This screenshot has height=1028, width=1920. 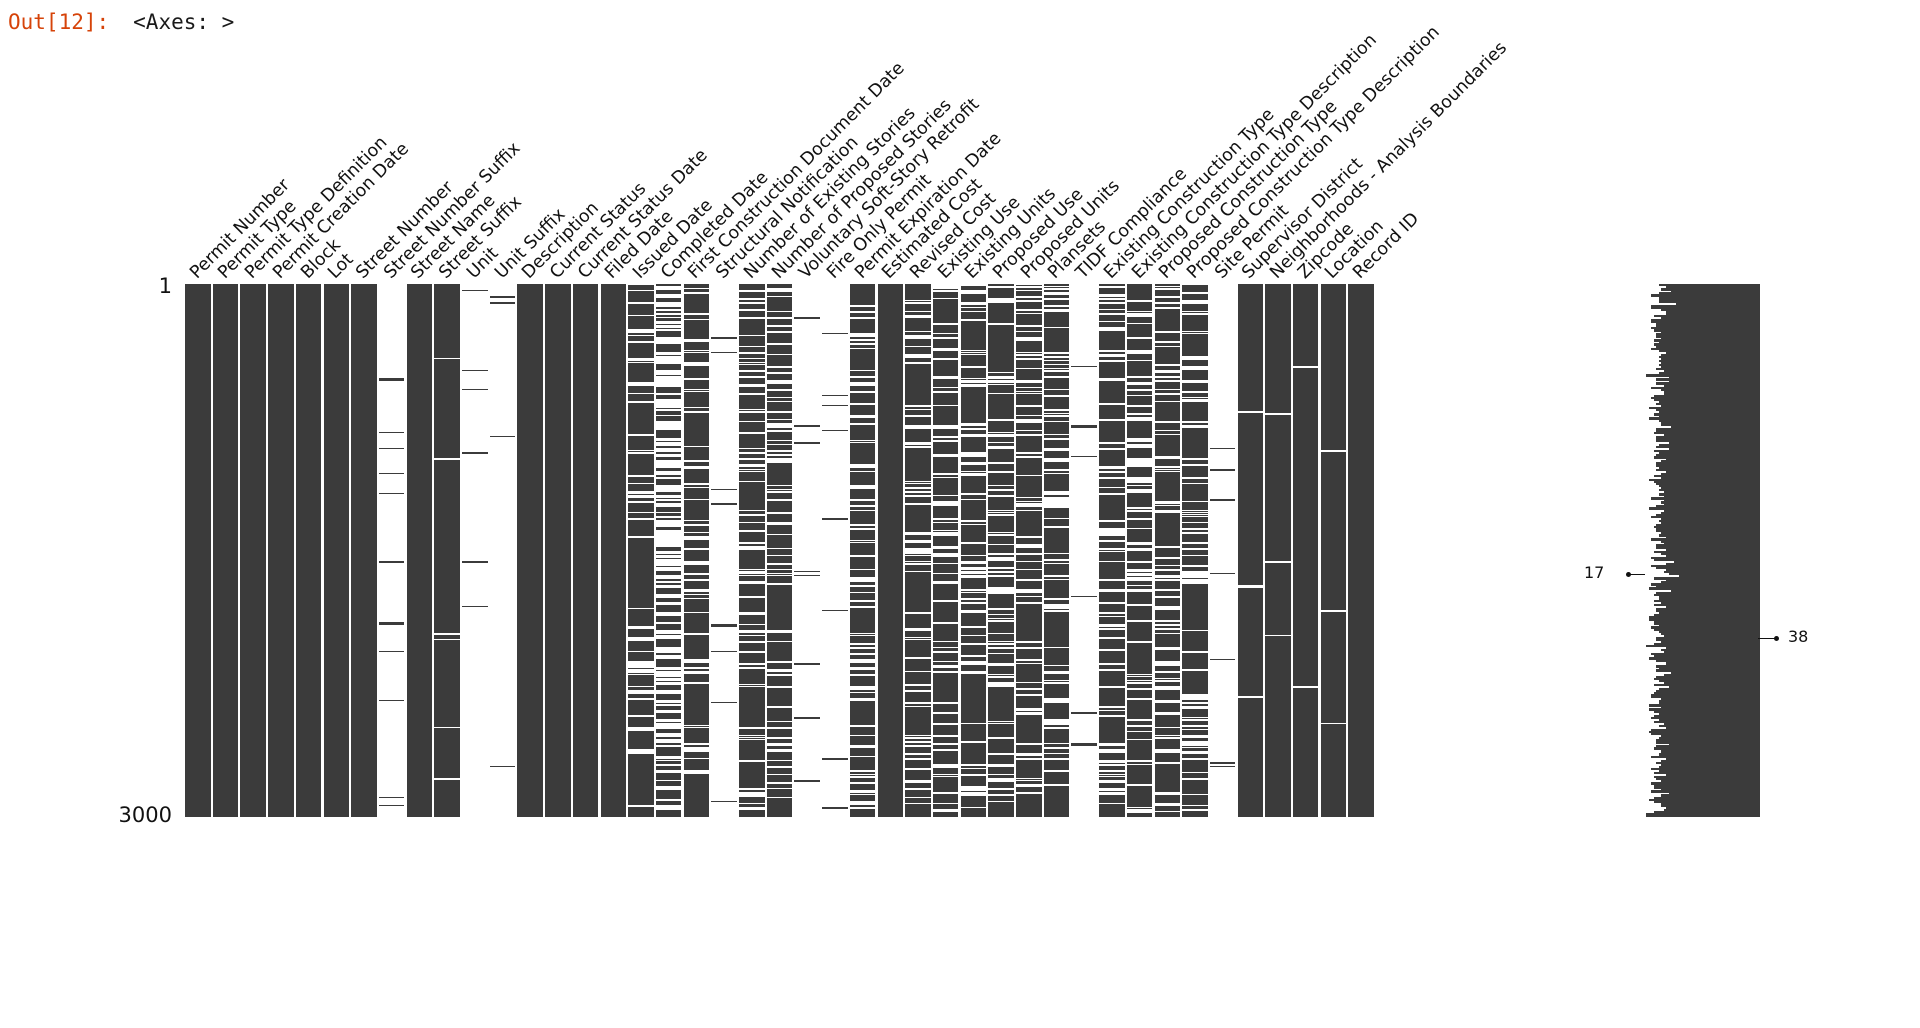 What do you see at coordinates (117, 22) in the screenshot?
I see `jupyter-output-row: Out[12]: <Axes: >` at bounding box center [117, 22].